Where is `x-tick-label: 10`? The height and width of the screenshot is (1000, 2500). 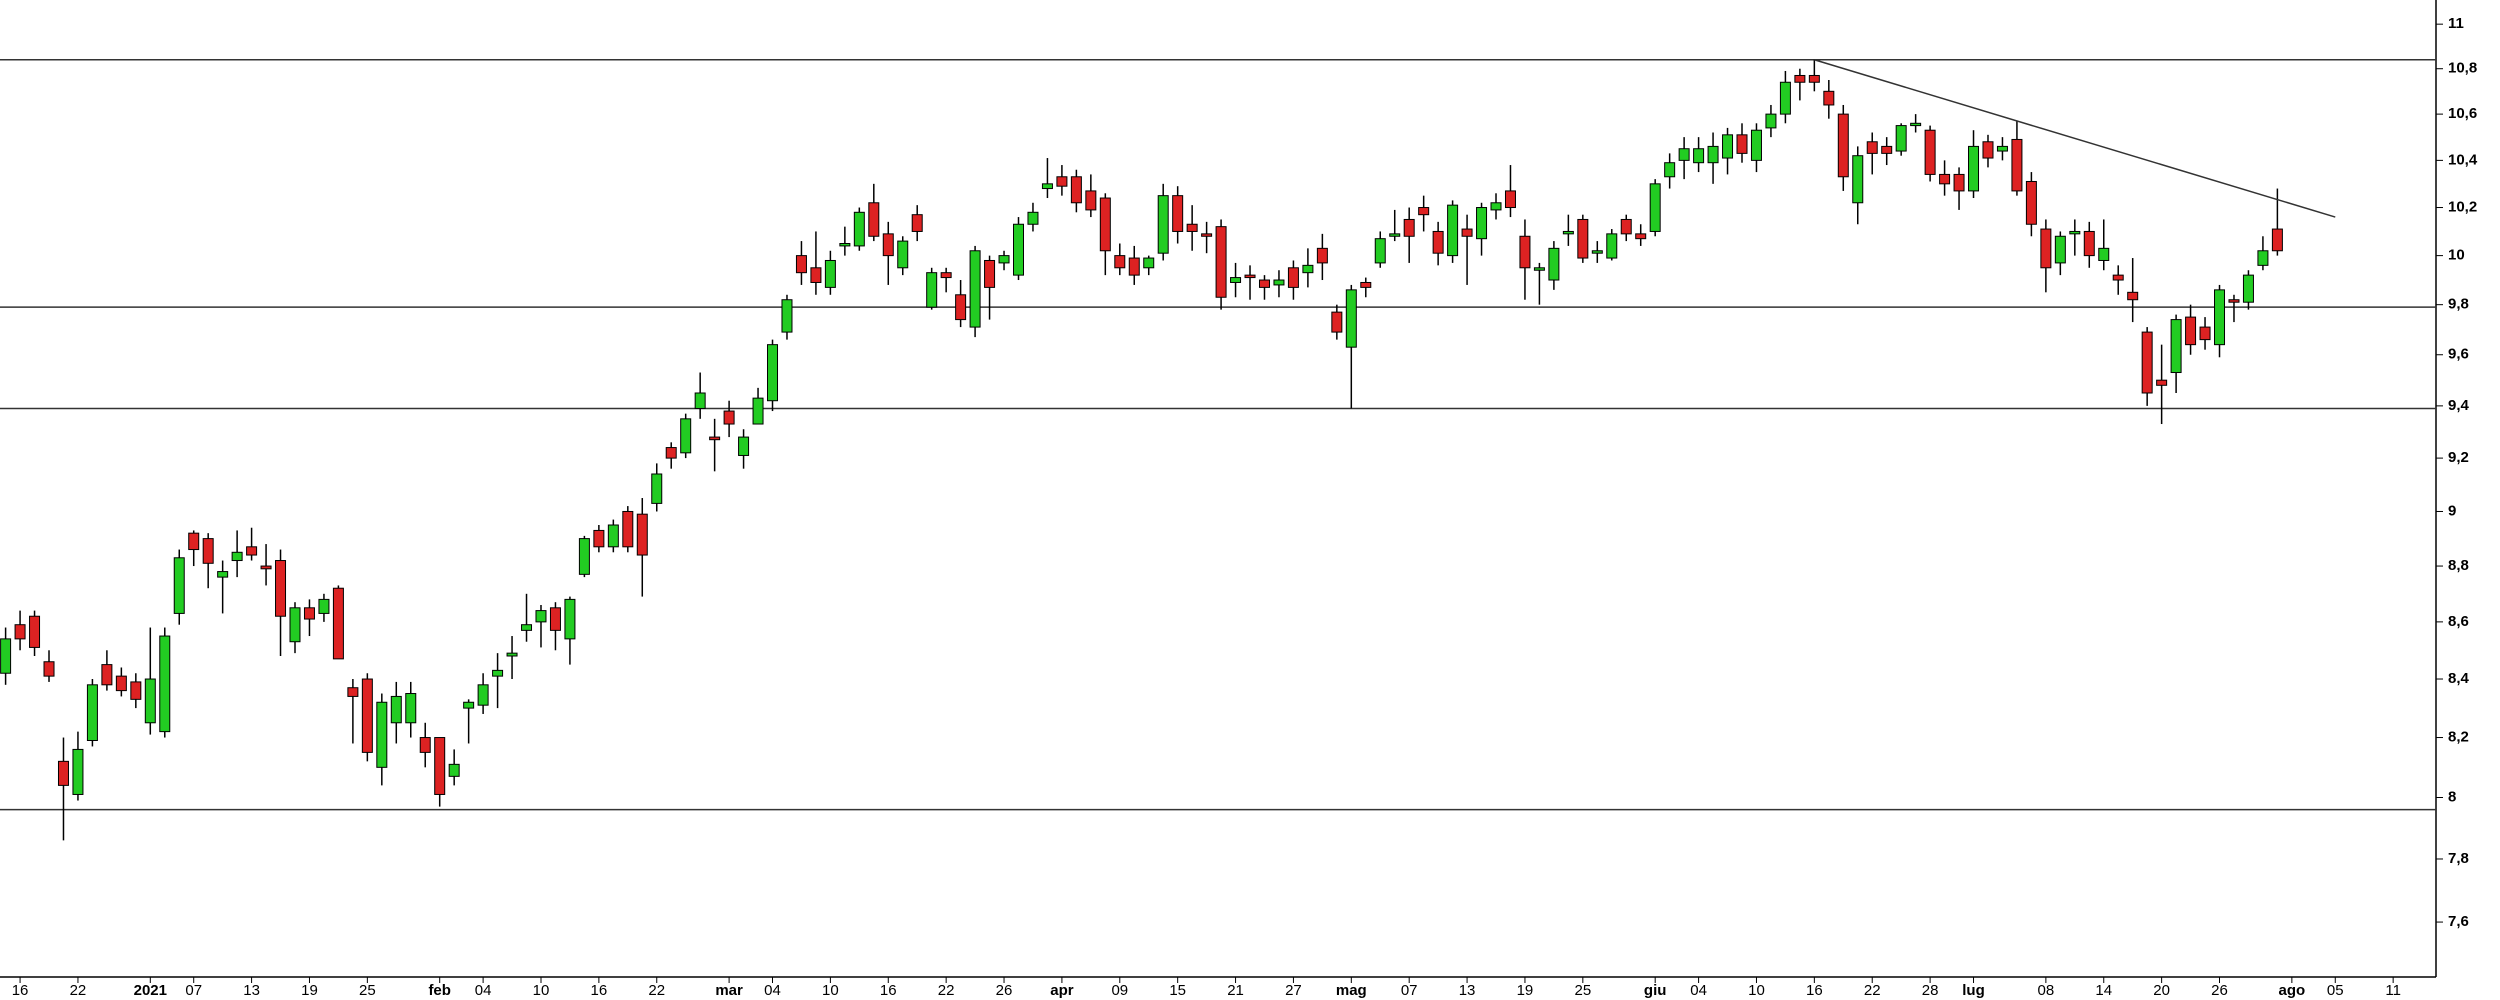
x-tick-label: 10 is located at coordinates (1756, 990).